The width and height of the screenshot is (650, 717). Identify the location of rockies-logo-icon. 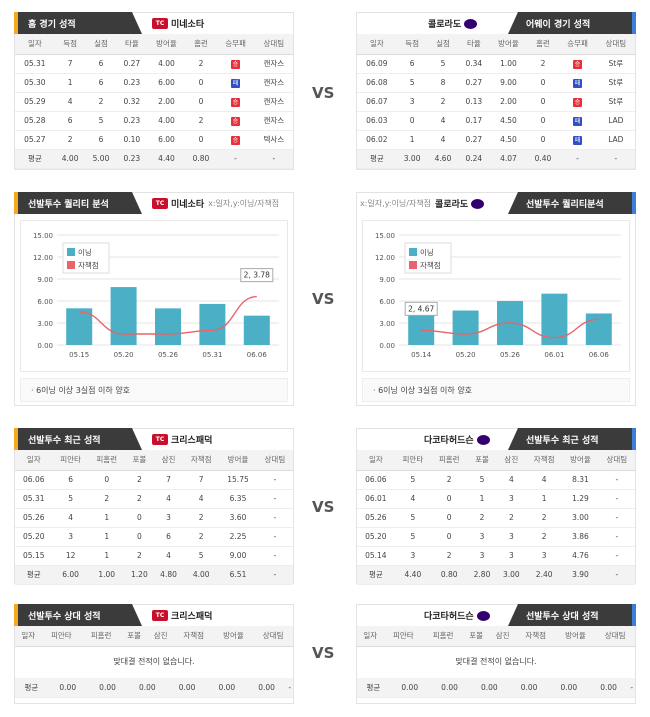
(471, 23).